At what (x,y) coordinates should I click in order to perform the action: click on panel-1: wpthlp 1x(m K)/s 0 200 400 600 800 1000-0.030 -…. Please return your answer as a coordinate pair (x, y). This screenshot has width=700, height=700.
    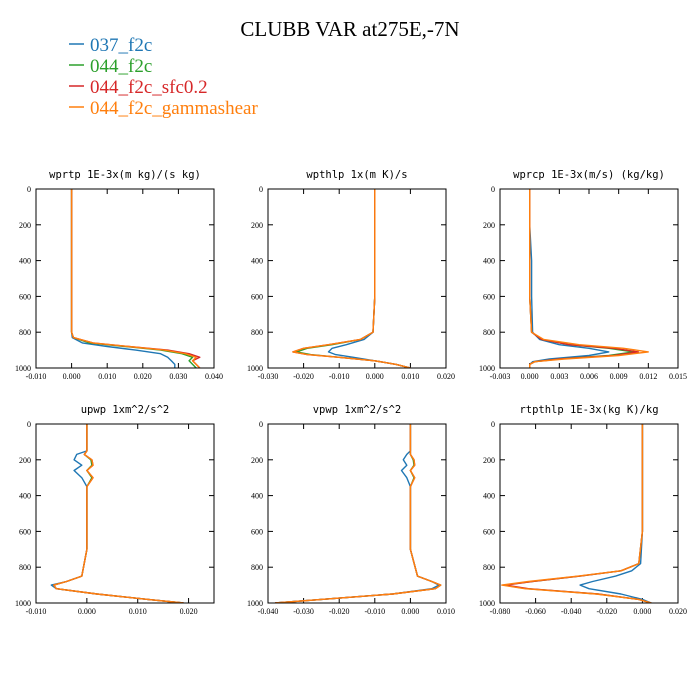
    Looking at the image, I should click on (351, 275).